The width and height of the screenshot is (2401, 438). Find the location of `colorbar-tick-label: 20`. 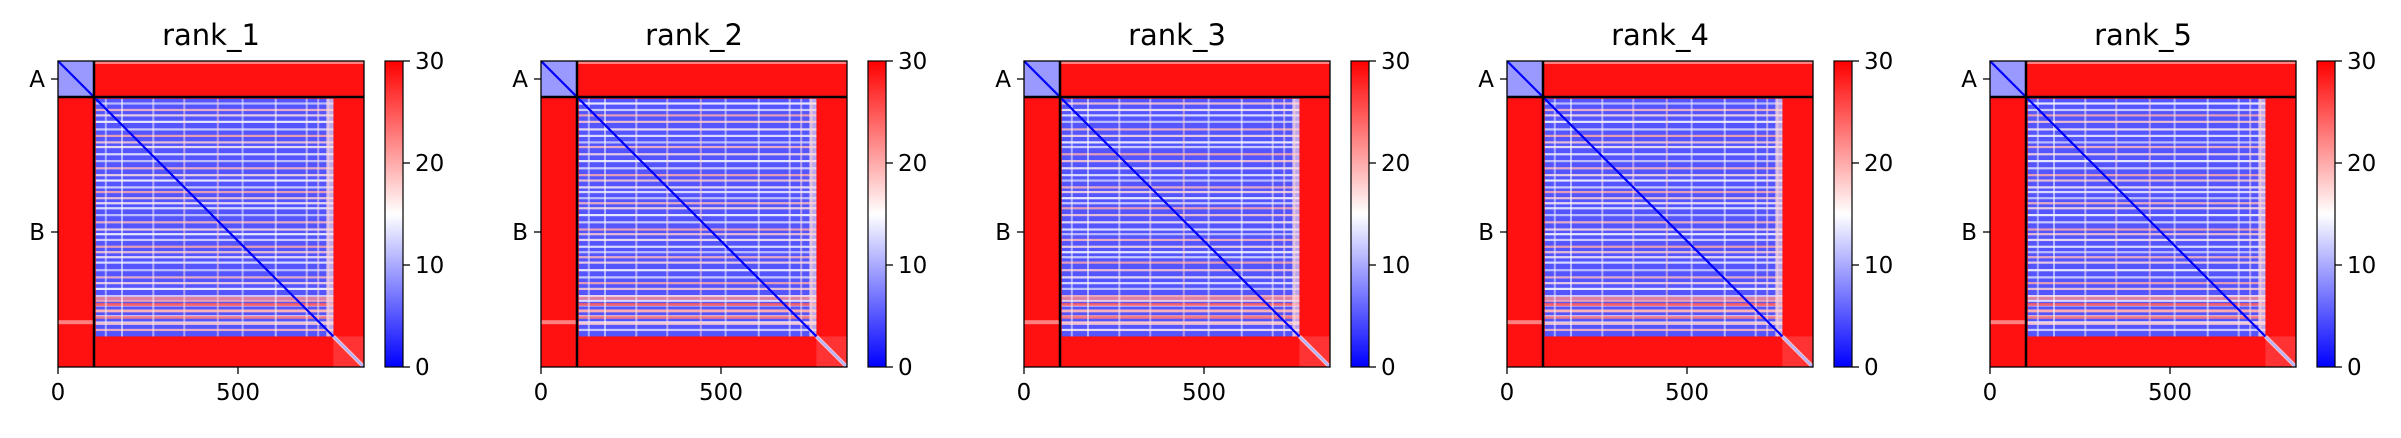

colorbar-tick-label: 20 is located at coordinates (1395, 164).